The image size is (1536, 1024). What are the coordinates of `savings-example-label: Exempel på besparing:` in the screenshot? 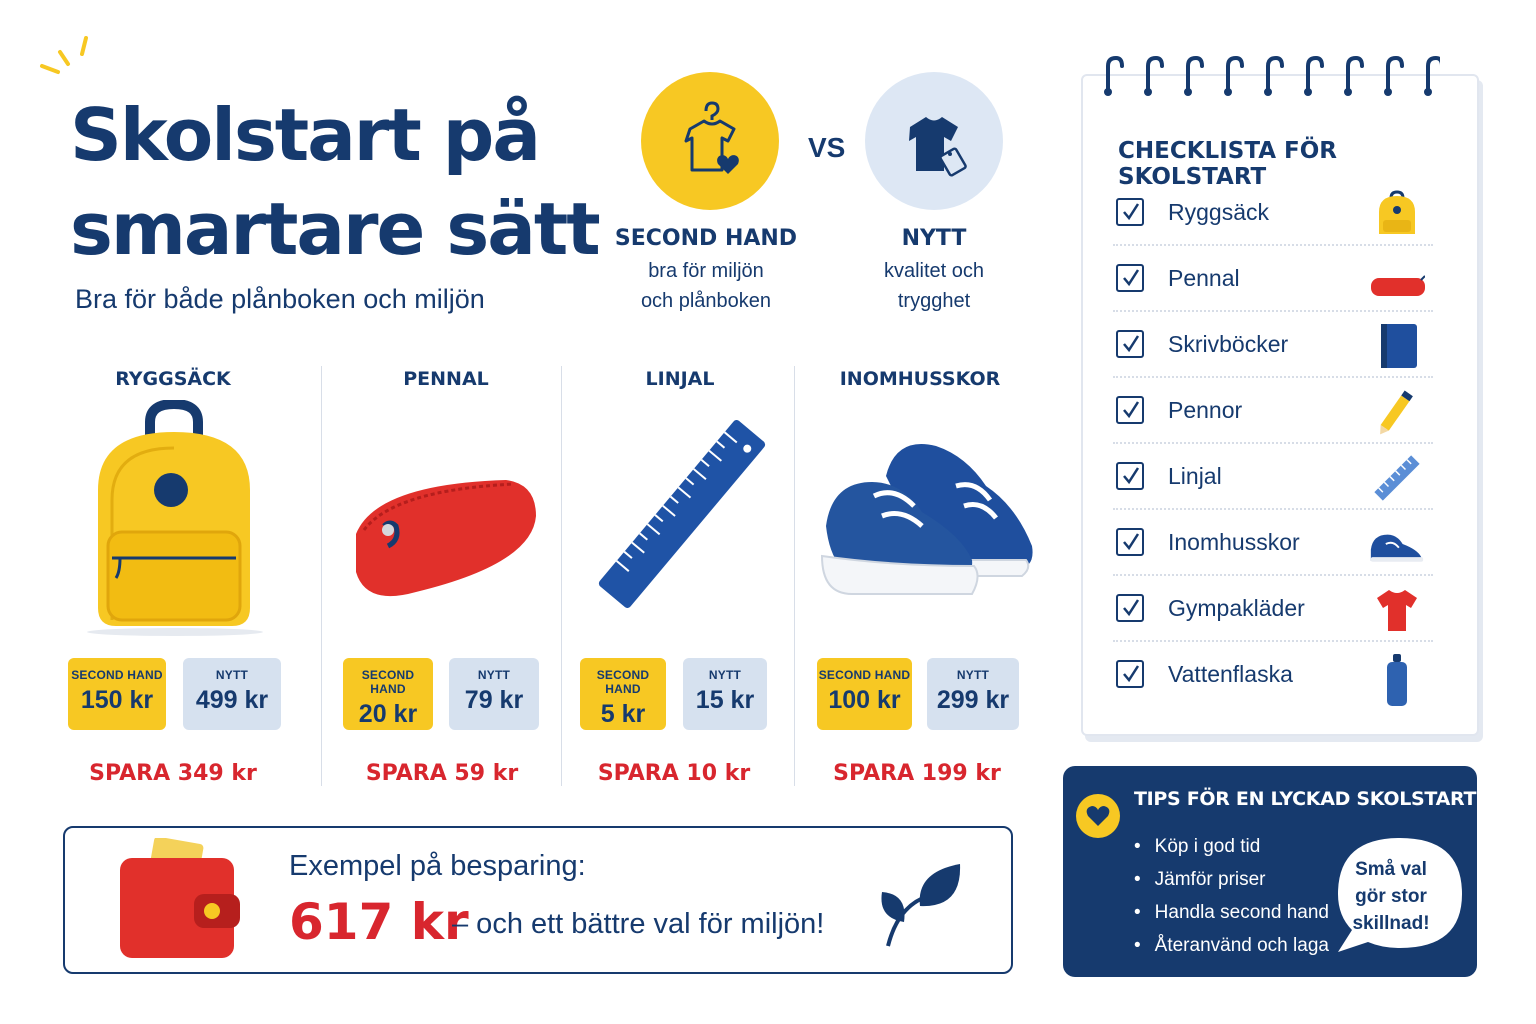 It's located at (437, 866).